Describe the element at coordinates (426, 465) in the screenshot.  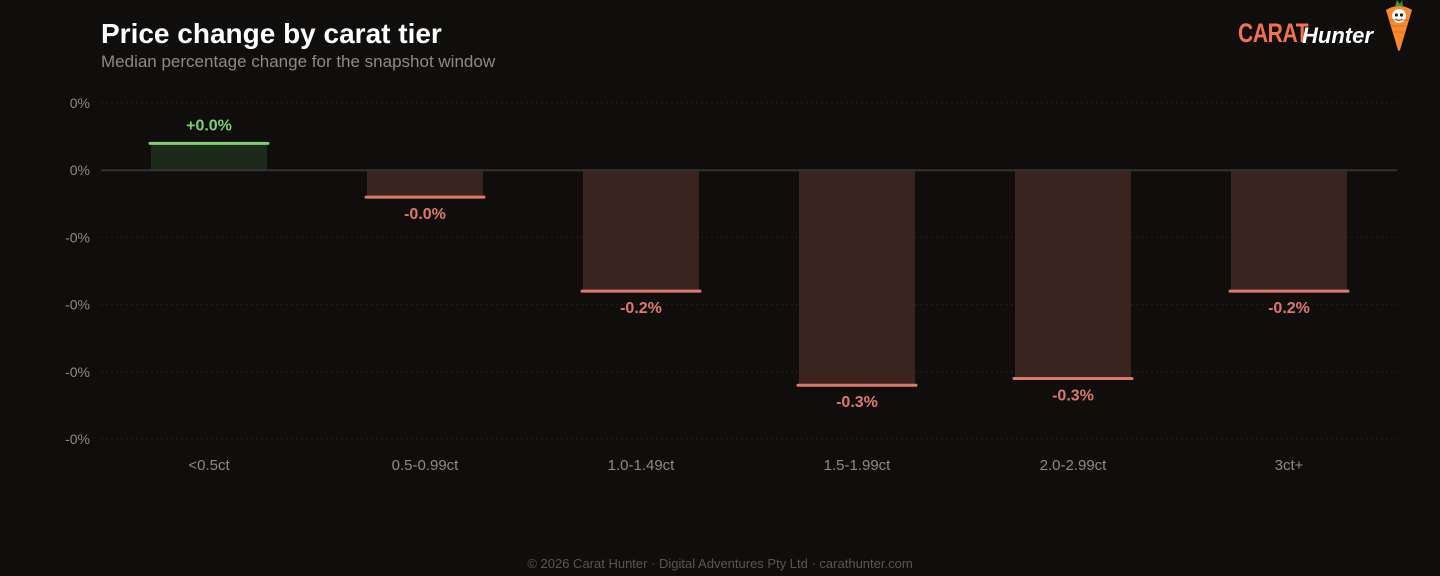
I see `x-tick-label: 0.5-0.99ct` at that location.